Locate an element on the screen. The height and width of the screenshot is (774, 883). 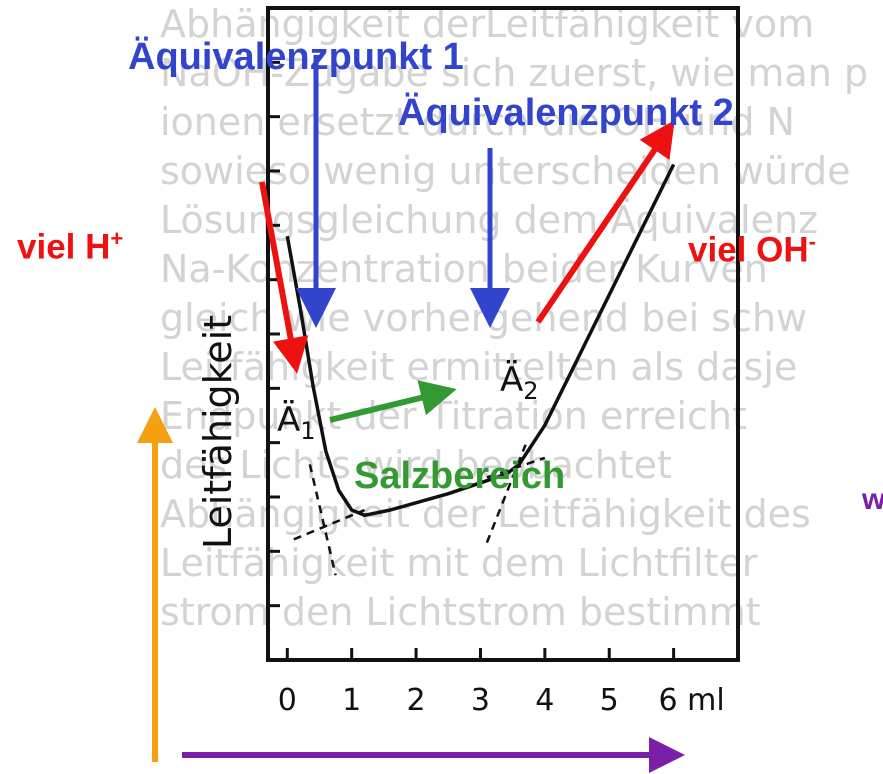
eq2-point-letter: Ä is located at coordinates (512, 380).